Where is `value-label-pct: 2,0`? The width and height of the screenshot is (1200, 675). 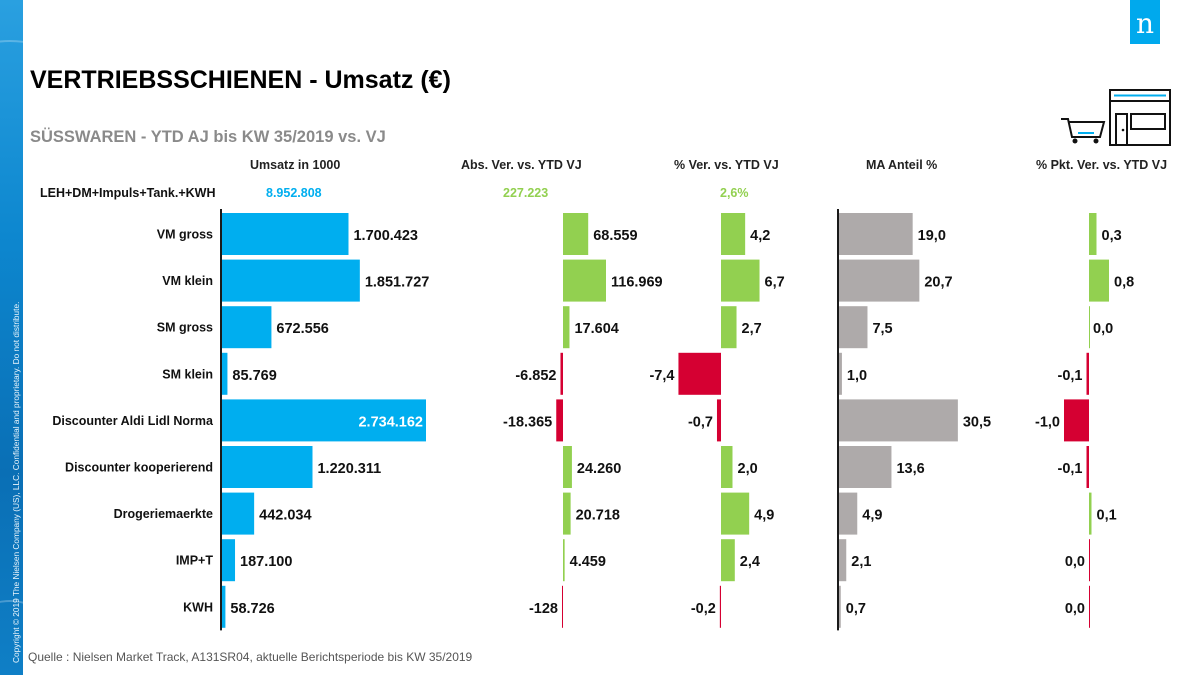
value-label-pct: 2,0 is located at coordinates (748, 469).